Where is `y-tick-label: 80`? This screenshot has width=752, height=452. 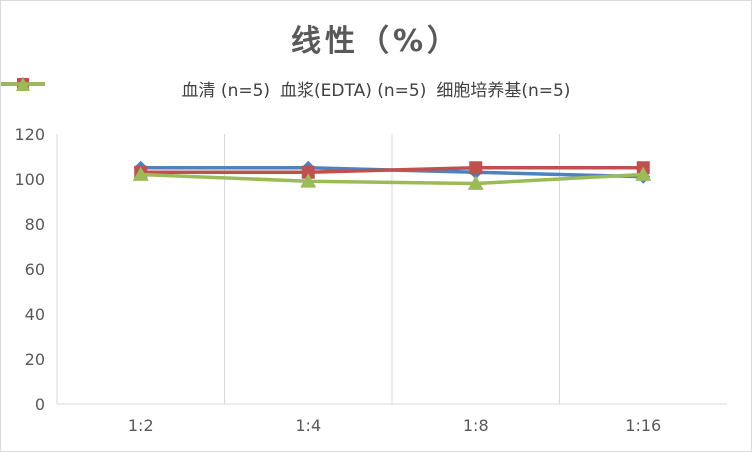 y-tick-label: 80 is located at coordinates (35, 224).